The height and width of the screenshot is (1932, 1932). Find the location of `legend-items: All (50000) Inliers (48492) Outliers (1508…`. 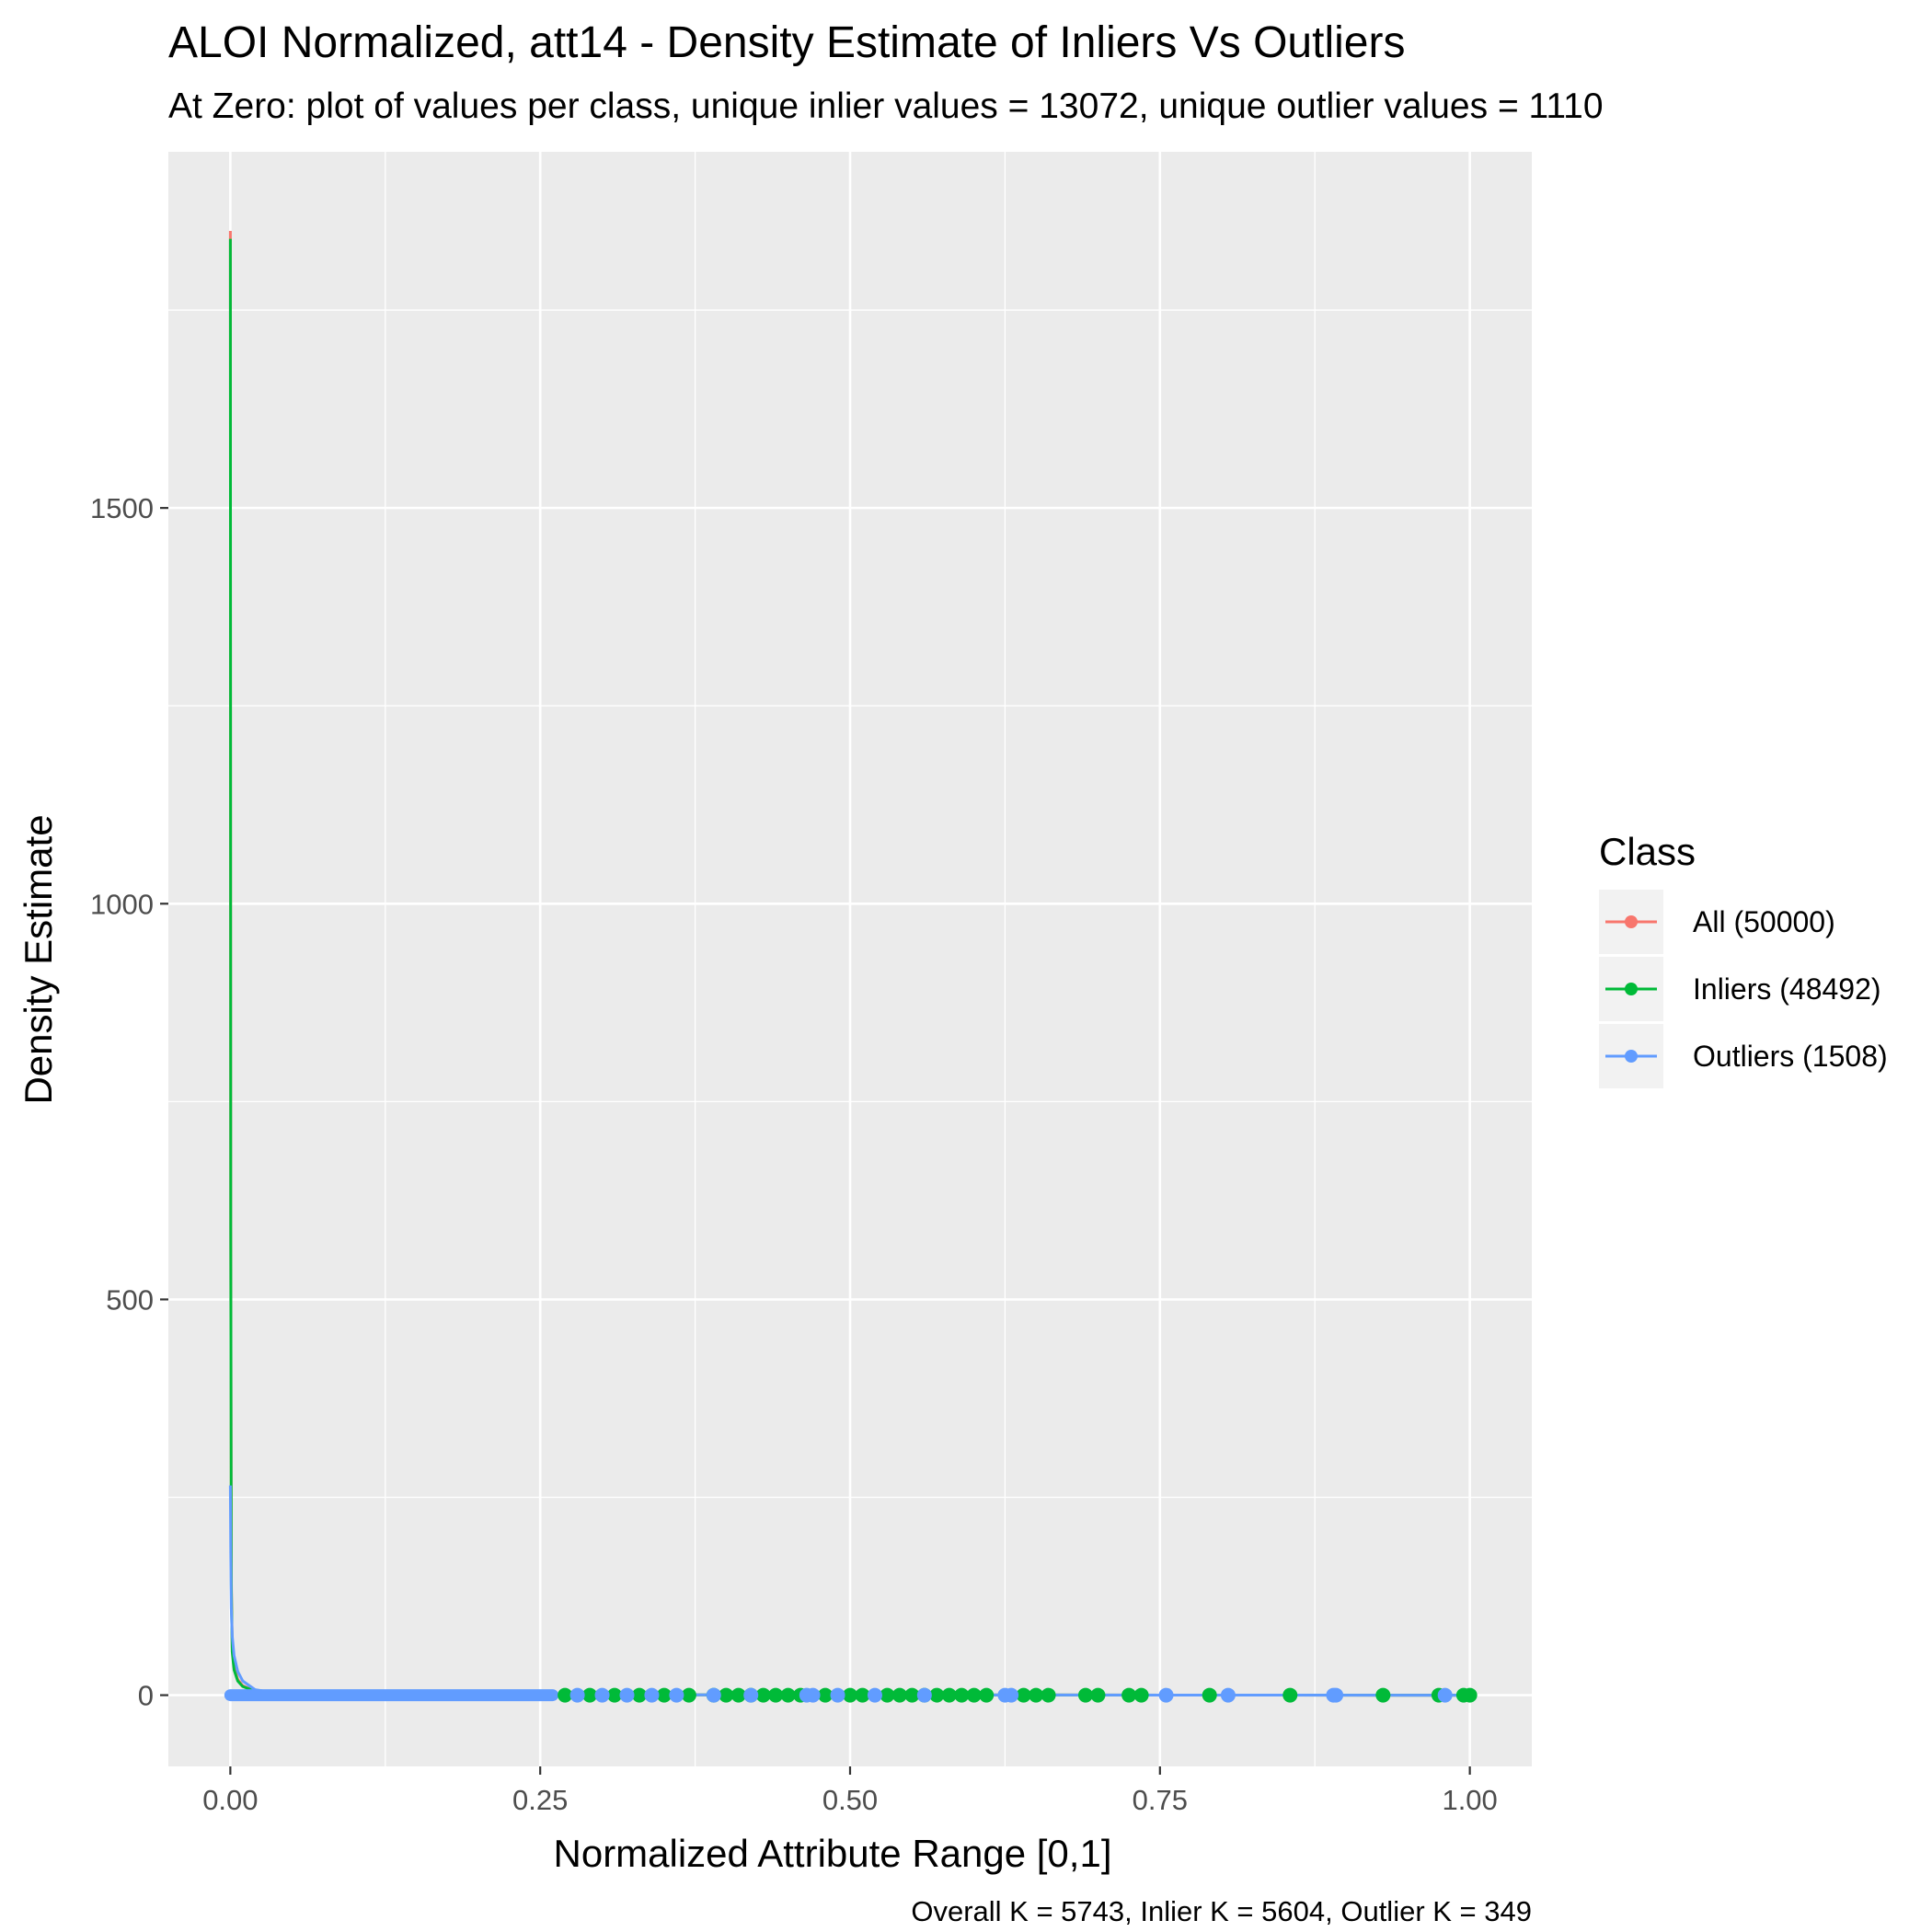

legend-items: All (50000) Inliers (48492) Outliers (1508… is located at coordinates (1743, 989).